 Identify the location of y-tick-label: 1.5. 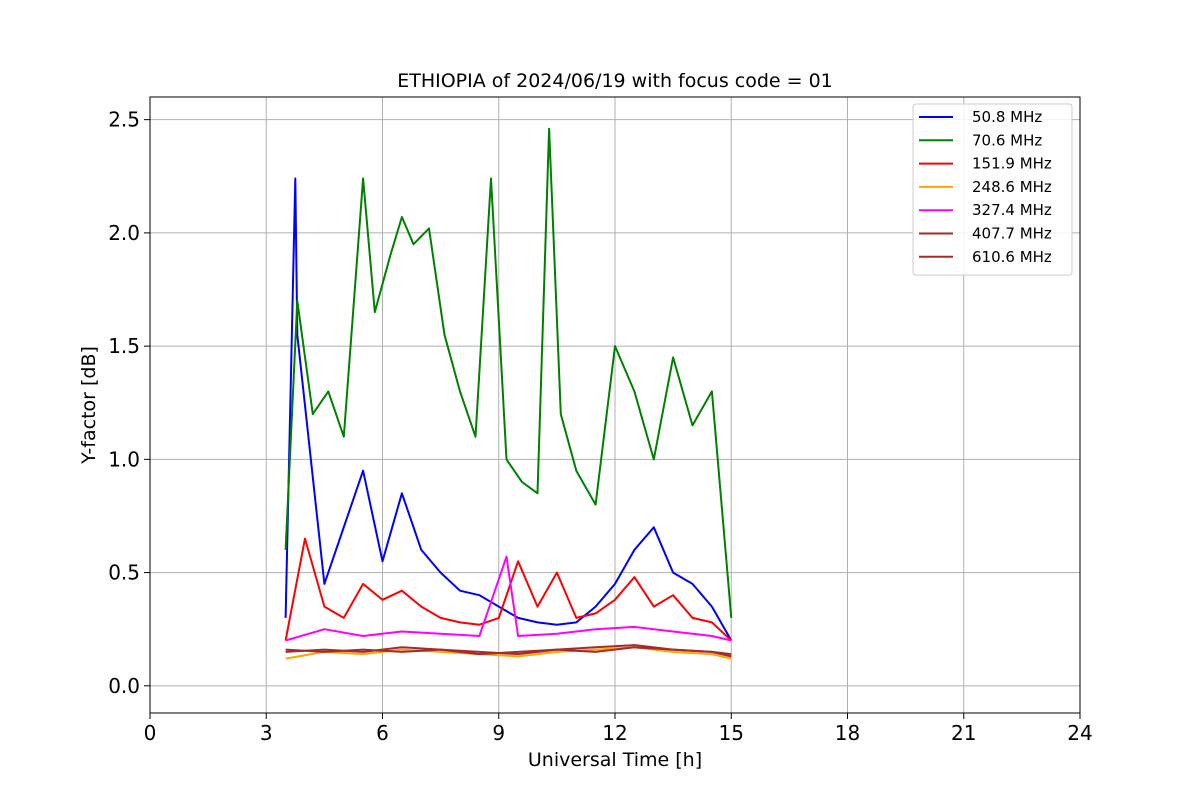
(124, 346).